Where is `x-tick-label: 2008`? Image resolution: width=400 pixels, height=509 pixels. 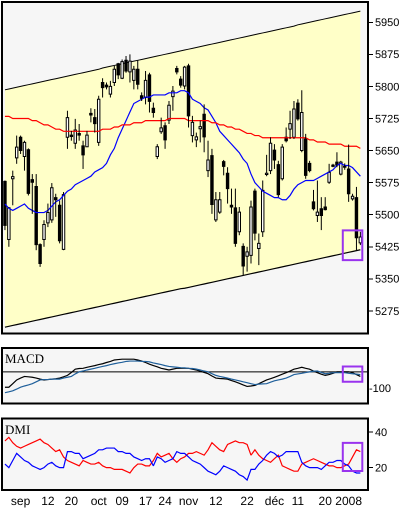 x-tick-label: 2008 is located at coordinates (348, 501).